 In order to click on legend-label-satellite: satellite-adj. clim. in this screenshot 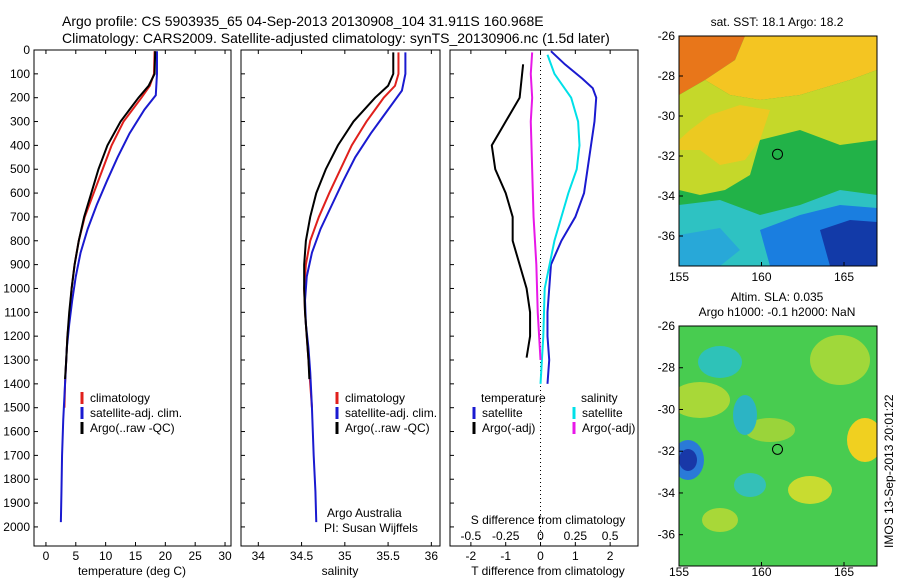, I will do `click(391, 413)`.